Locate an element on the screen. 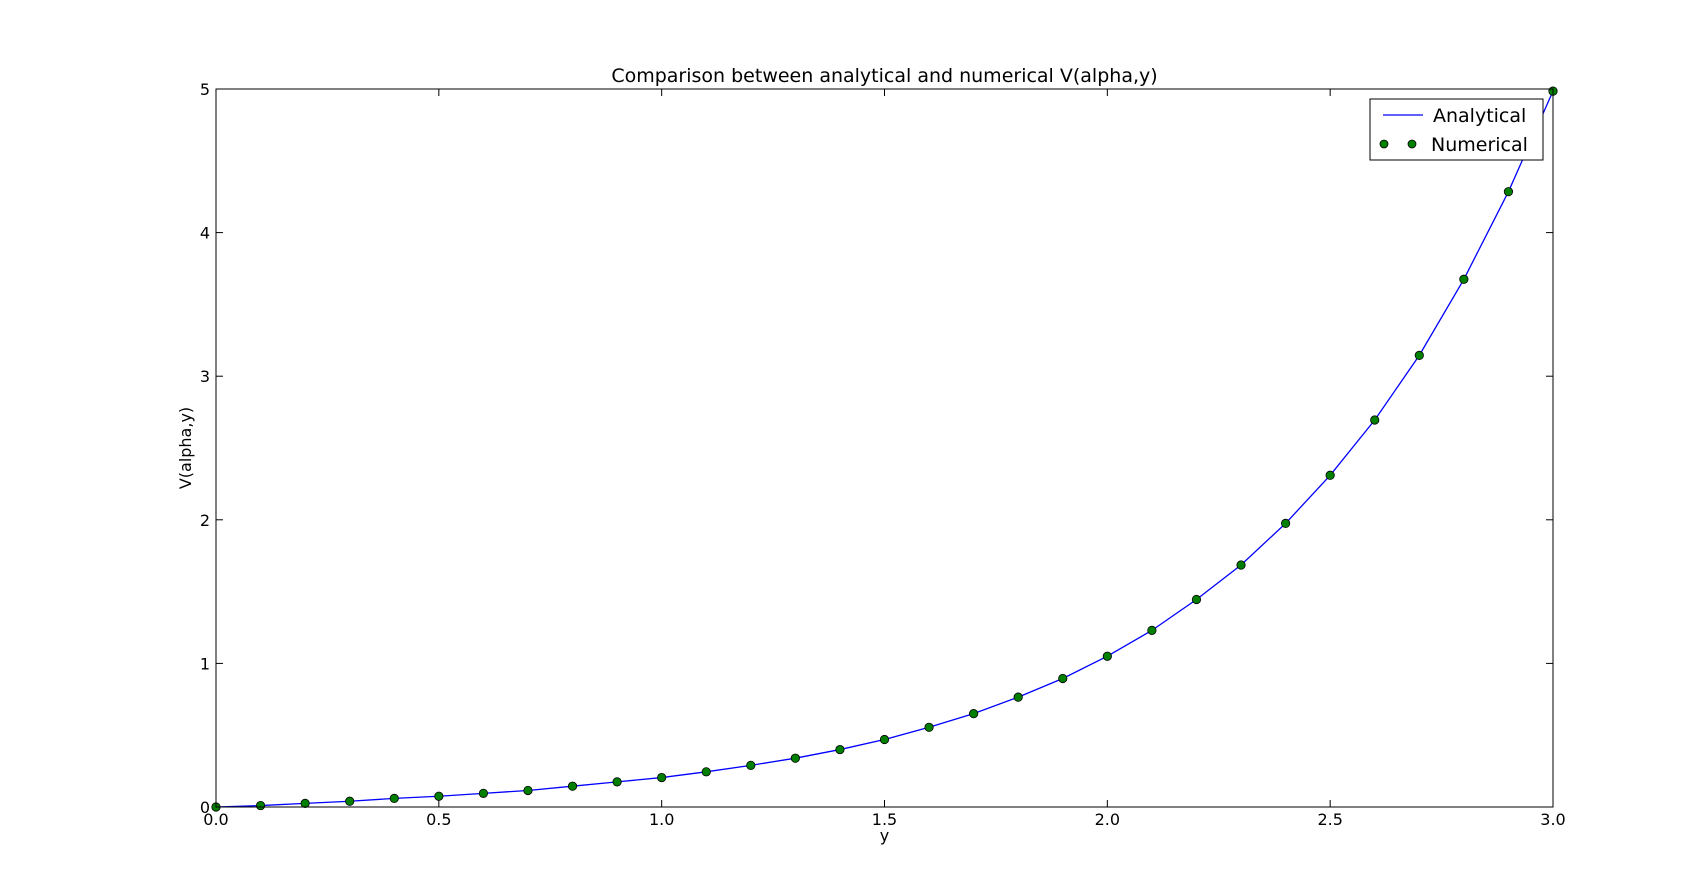 This screenshot has height=891, width=1707. y-tick-label: 1 is located at coordinates (205, 663).